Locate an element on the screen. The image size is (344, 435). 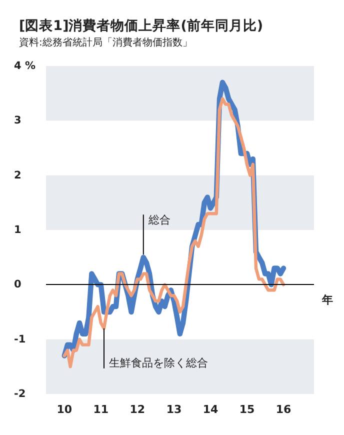
x-tick-label: 13 is located at coordinates (174, 409).